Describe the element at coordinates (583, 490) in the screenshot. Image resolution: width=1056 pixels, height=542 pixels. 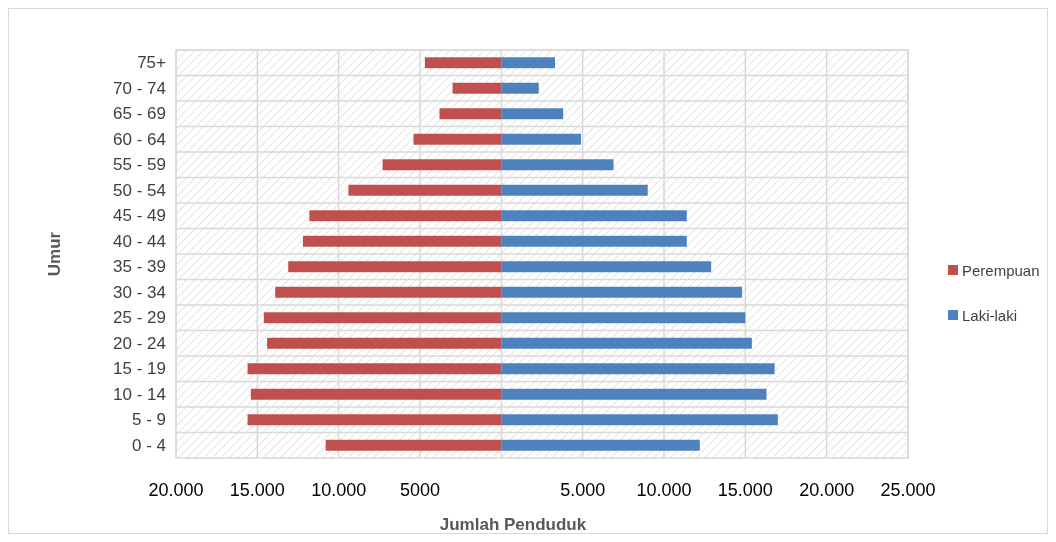
I see `x-tick-label: 5.000` at that location.